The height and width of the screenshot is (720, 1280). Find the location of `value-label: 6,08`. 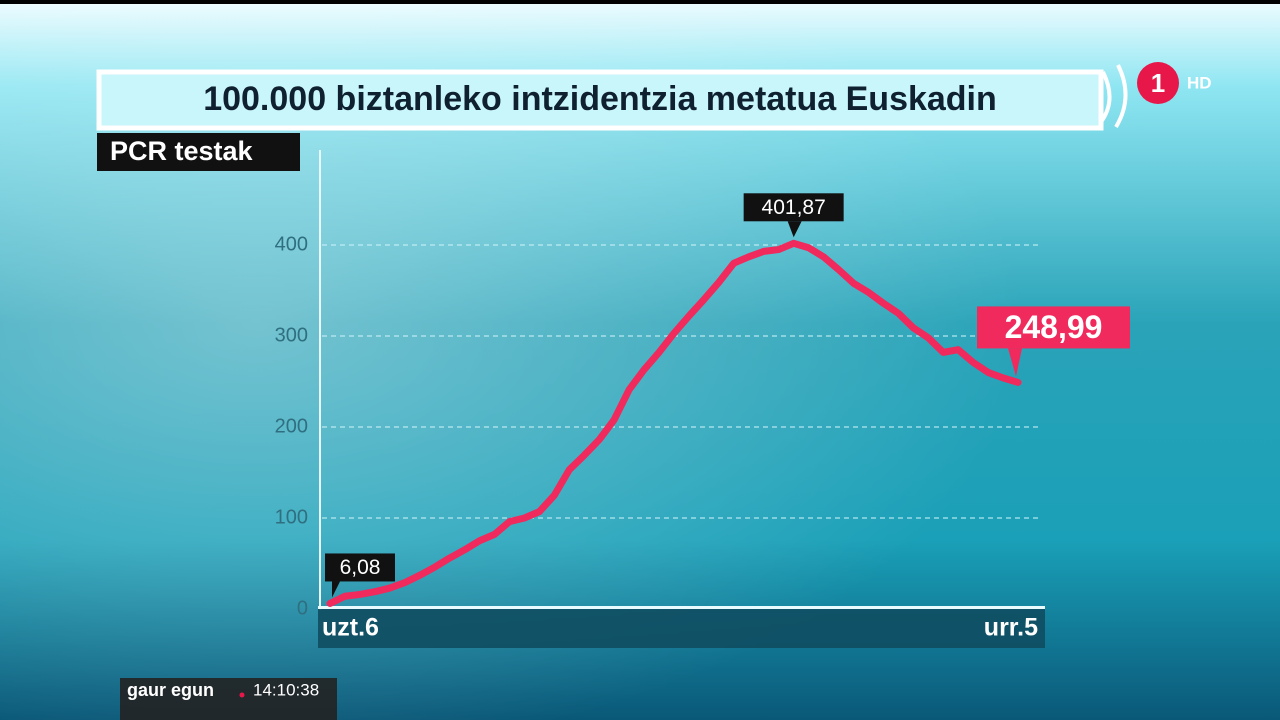

value-label: 6,08 is located at coordinates (360, 567).